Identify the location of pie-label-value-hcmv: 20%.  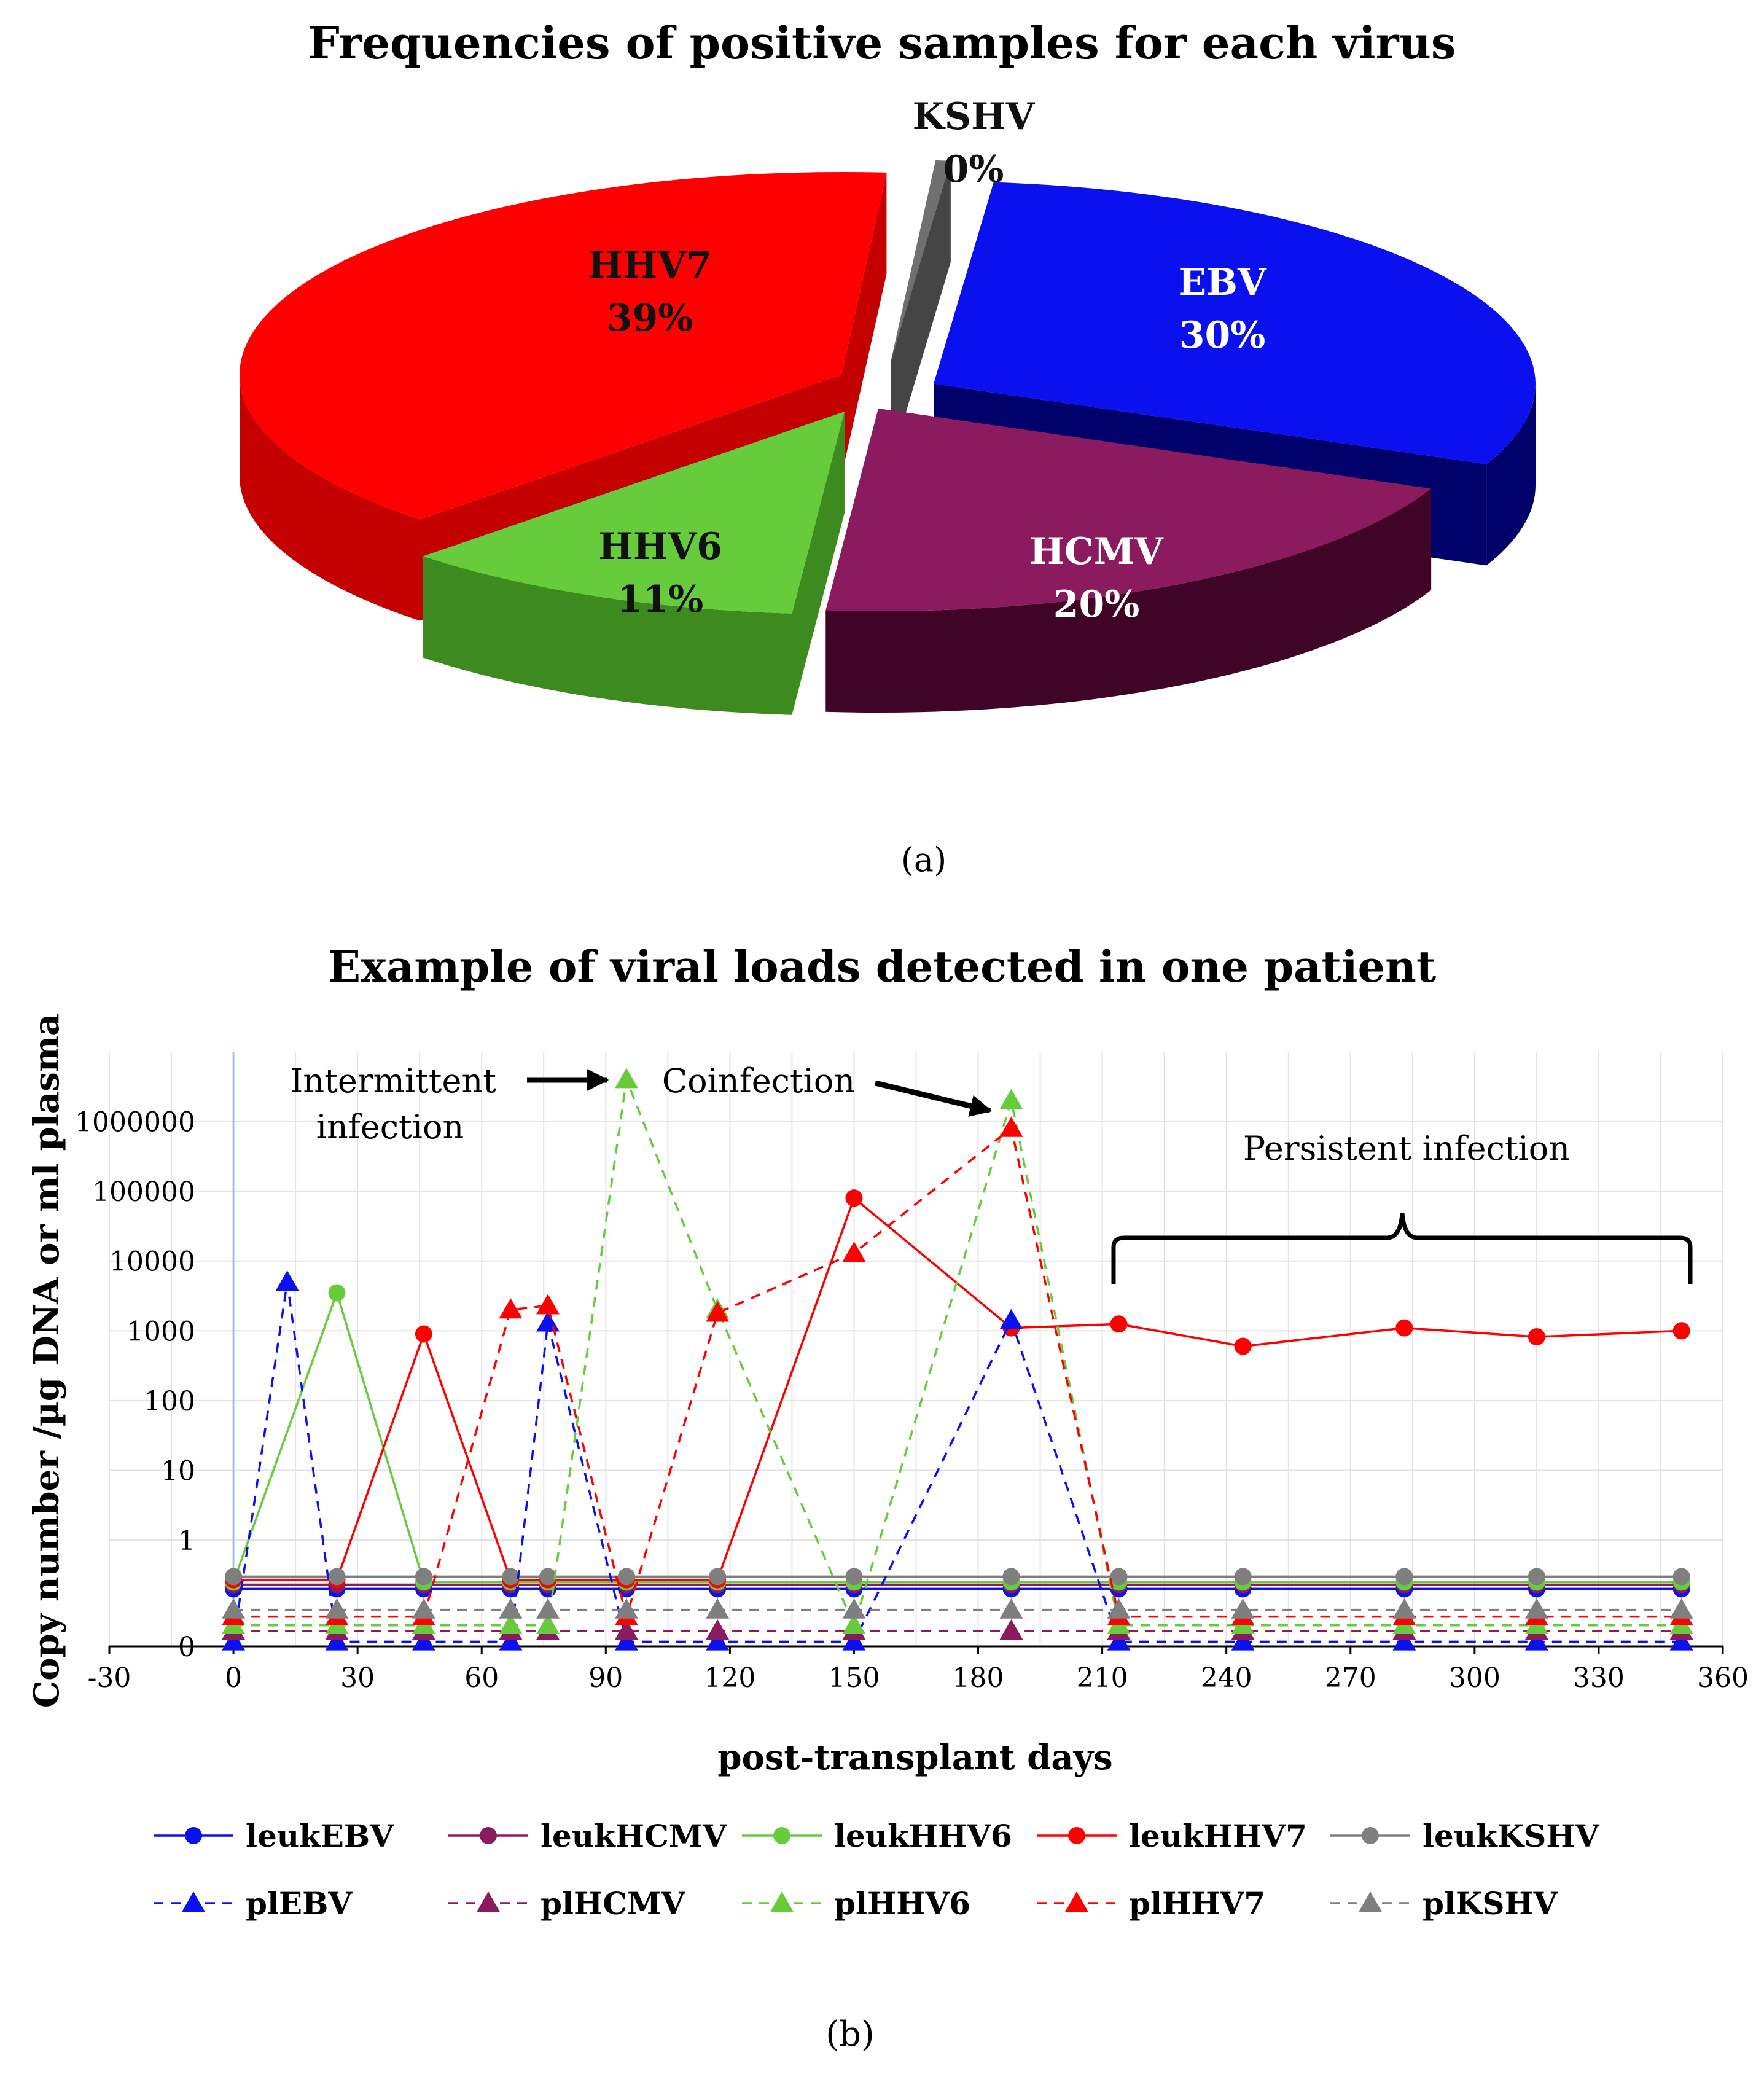
(1096, 604).